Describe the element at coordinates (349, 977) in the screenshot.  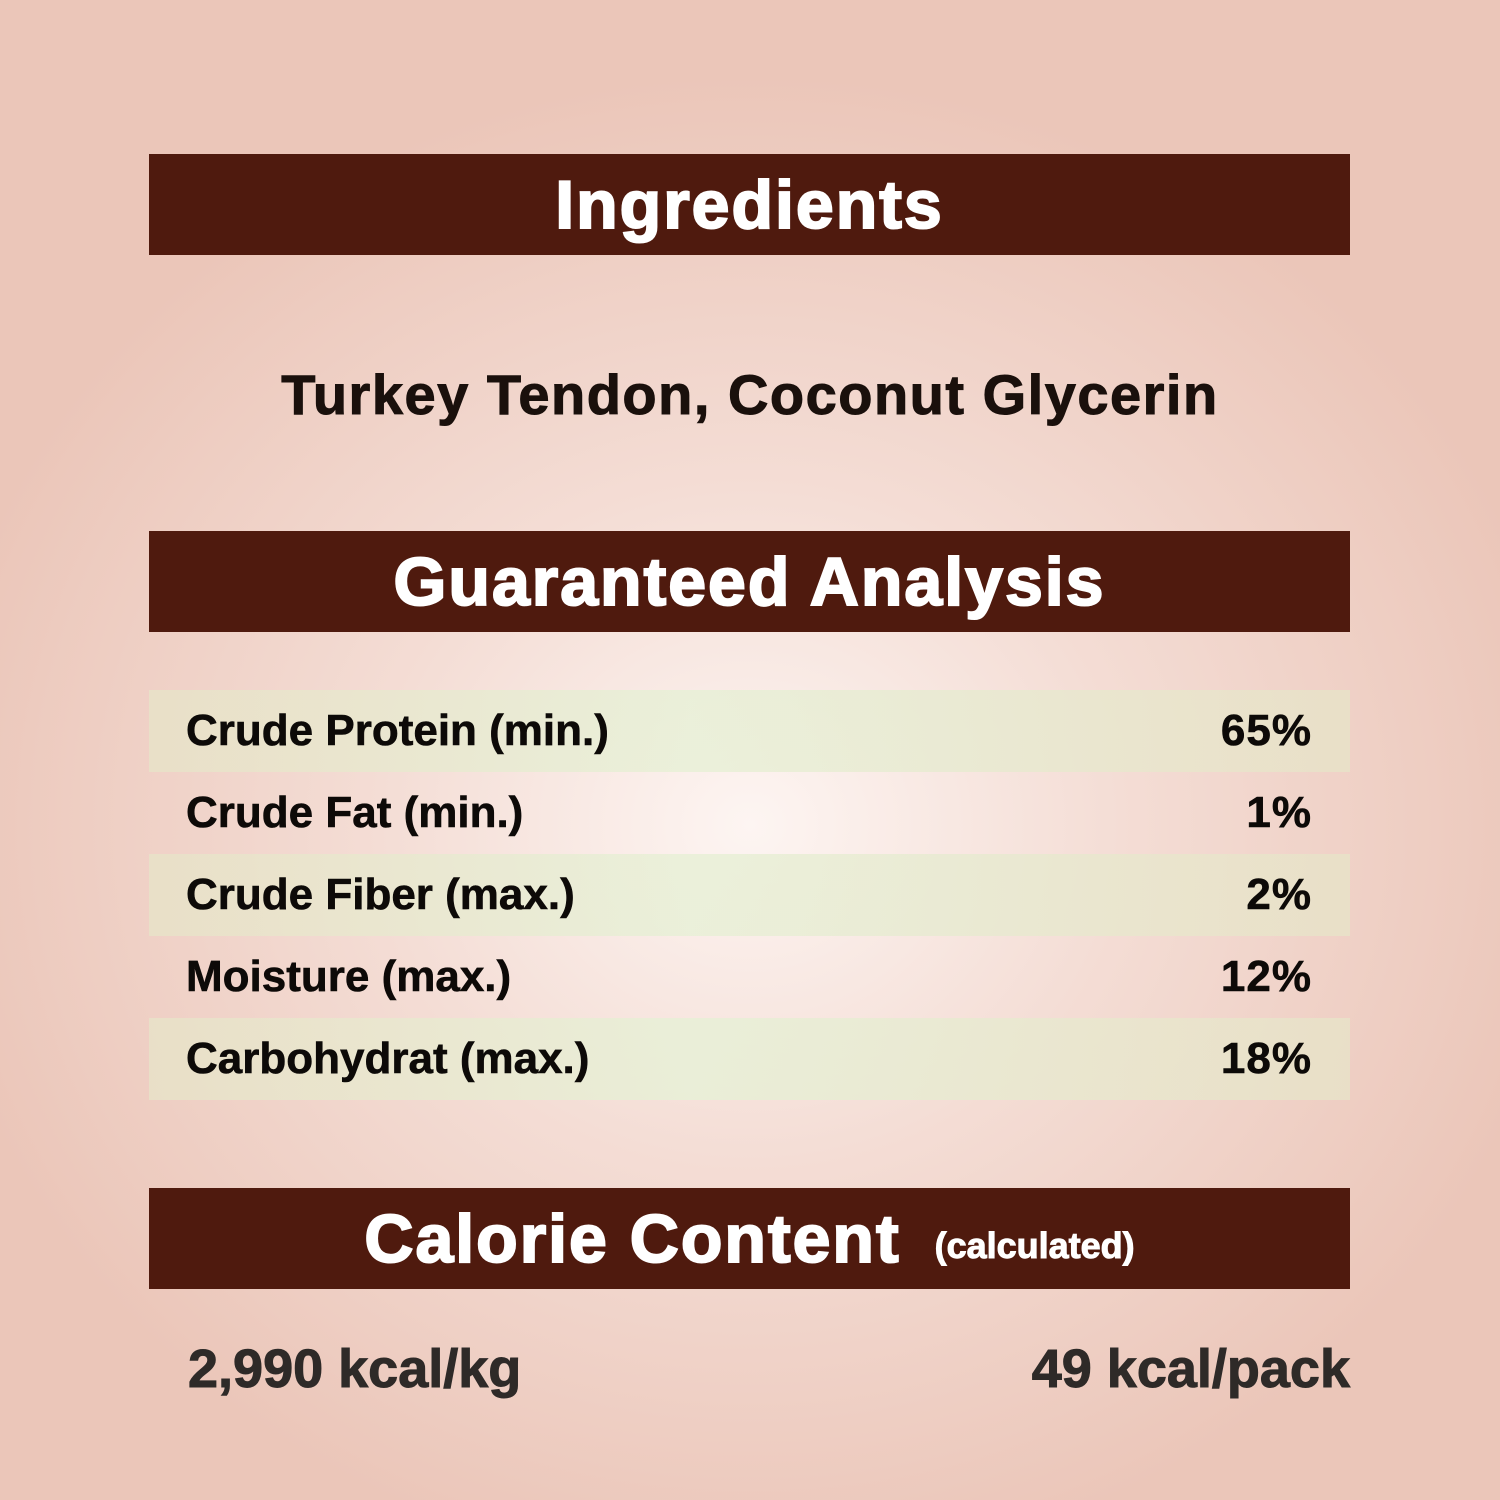
I see `row-label: Moisture (max.)` at that location.